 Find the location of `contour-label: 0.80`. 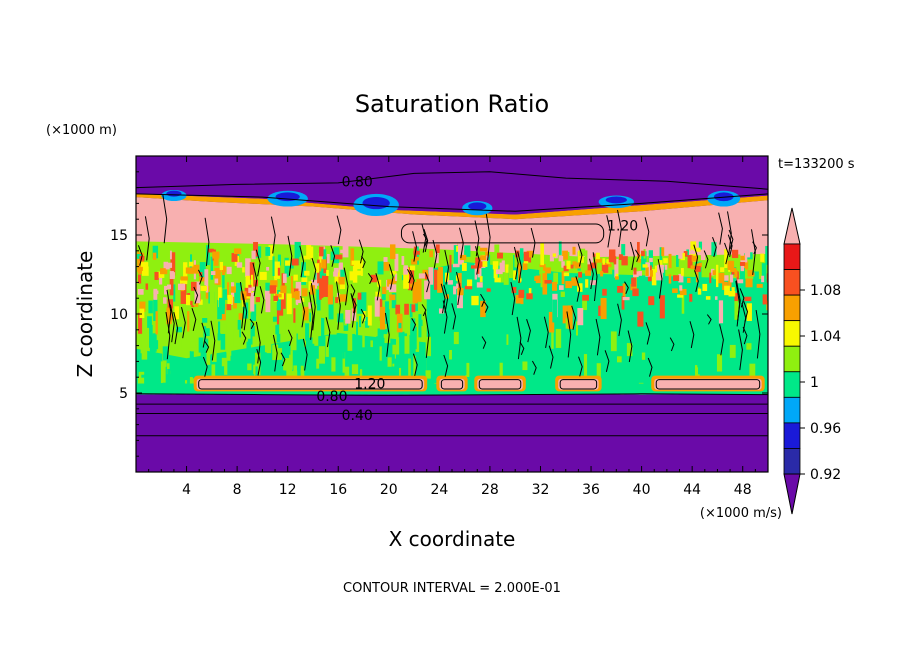

contour-label: 0.80 is located at coordinates (357, 182).